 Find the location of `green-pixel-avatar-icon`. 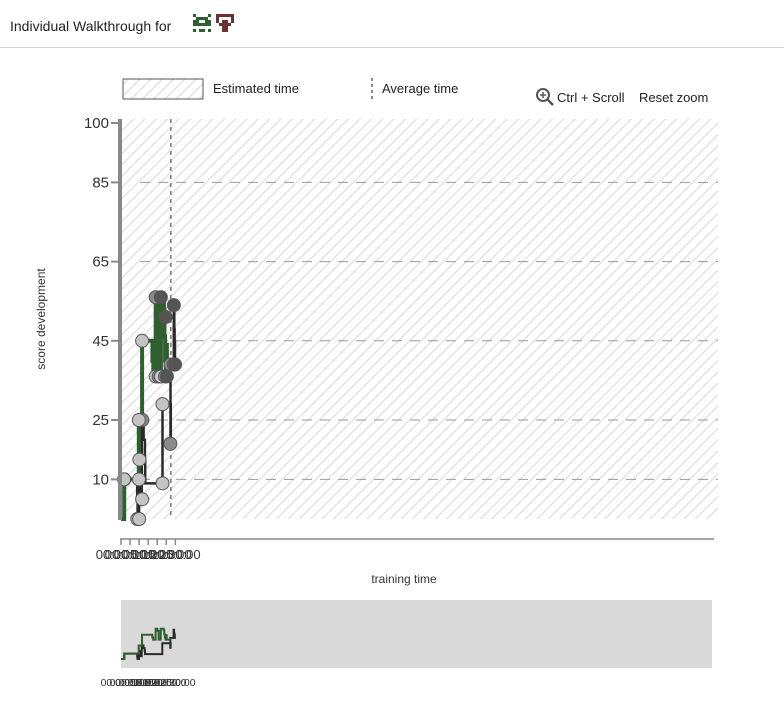

green-pixel-avatar-icon is located at coordinates (202, 23).